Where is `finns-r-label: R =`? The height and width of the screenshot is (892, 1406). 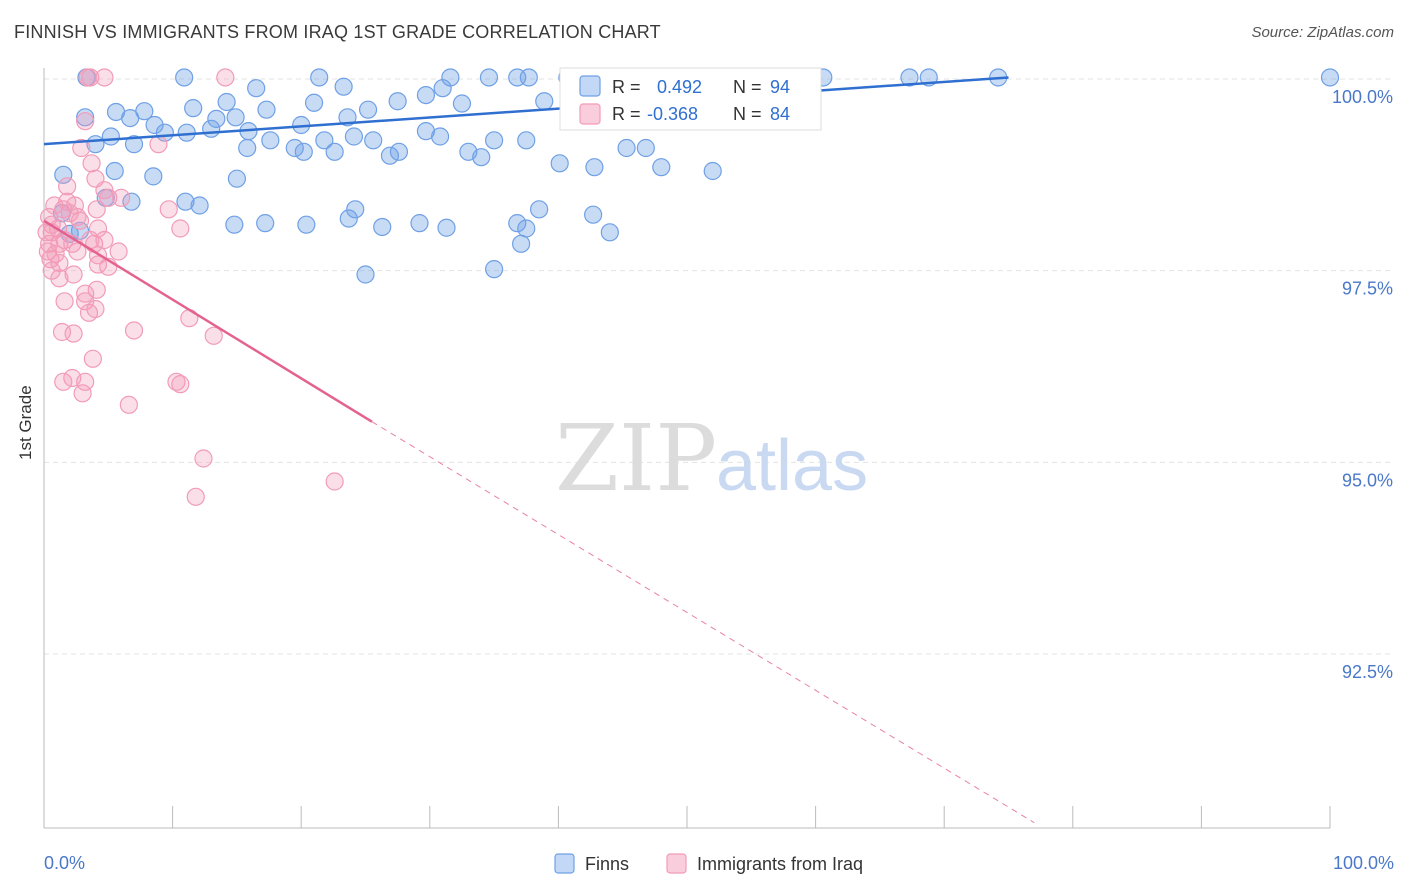 finns-r-label: R = is located at coordinates (626, 87).